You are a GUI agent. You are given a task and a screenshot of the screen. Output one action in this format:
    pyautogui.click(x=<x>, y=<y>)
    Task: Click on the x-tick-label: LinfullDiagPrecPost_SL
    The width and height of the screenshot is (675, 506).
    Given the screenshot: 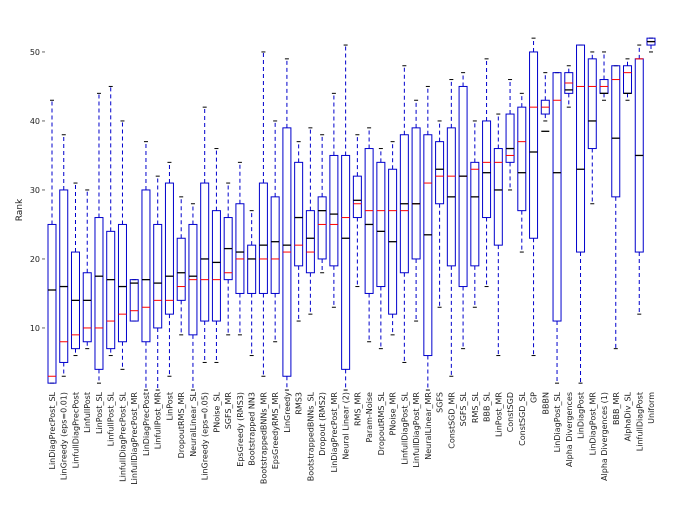 What is the action you would take?
    pyautogui.click(x=122, y=436)
    